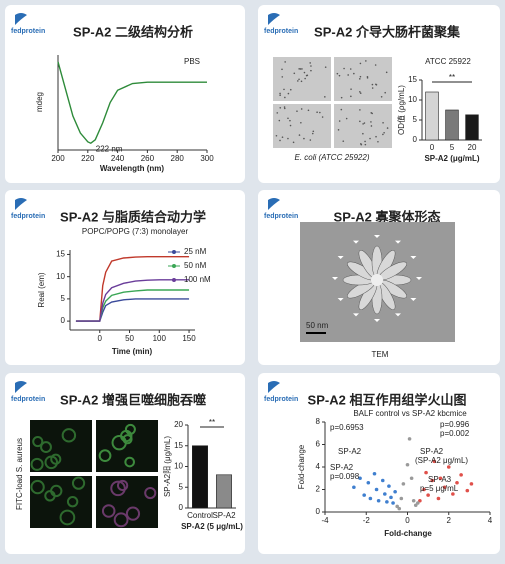 The height and width of the screenshot is (564, 505). I want to click on y-tick-label: 0, so click(318, 511).